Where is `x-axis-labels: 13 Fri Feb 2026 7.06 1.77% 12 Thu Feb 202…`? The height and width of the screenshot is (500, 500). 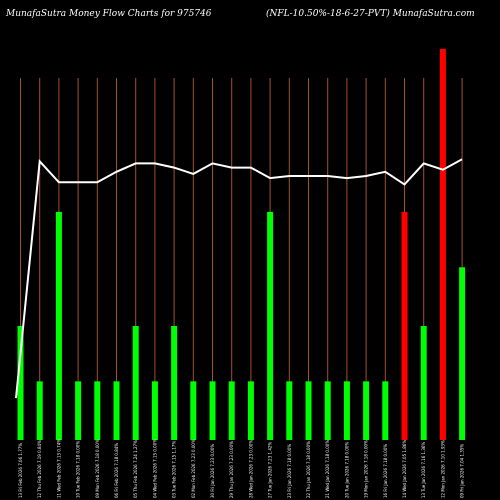 x-axis-labels: 13 Fri Feb 2026 7.06 1.77% 12 Thu Feb 202… is located at coordinates (241, 468).